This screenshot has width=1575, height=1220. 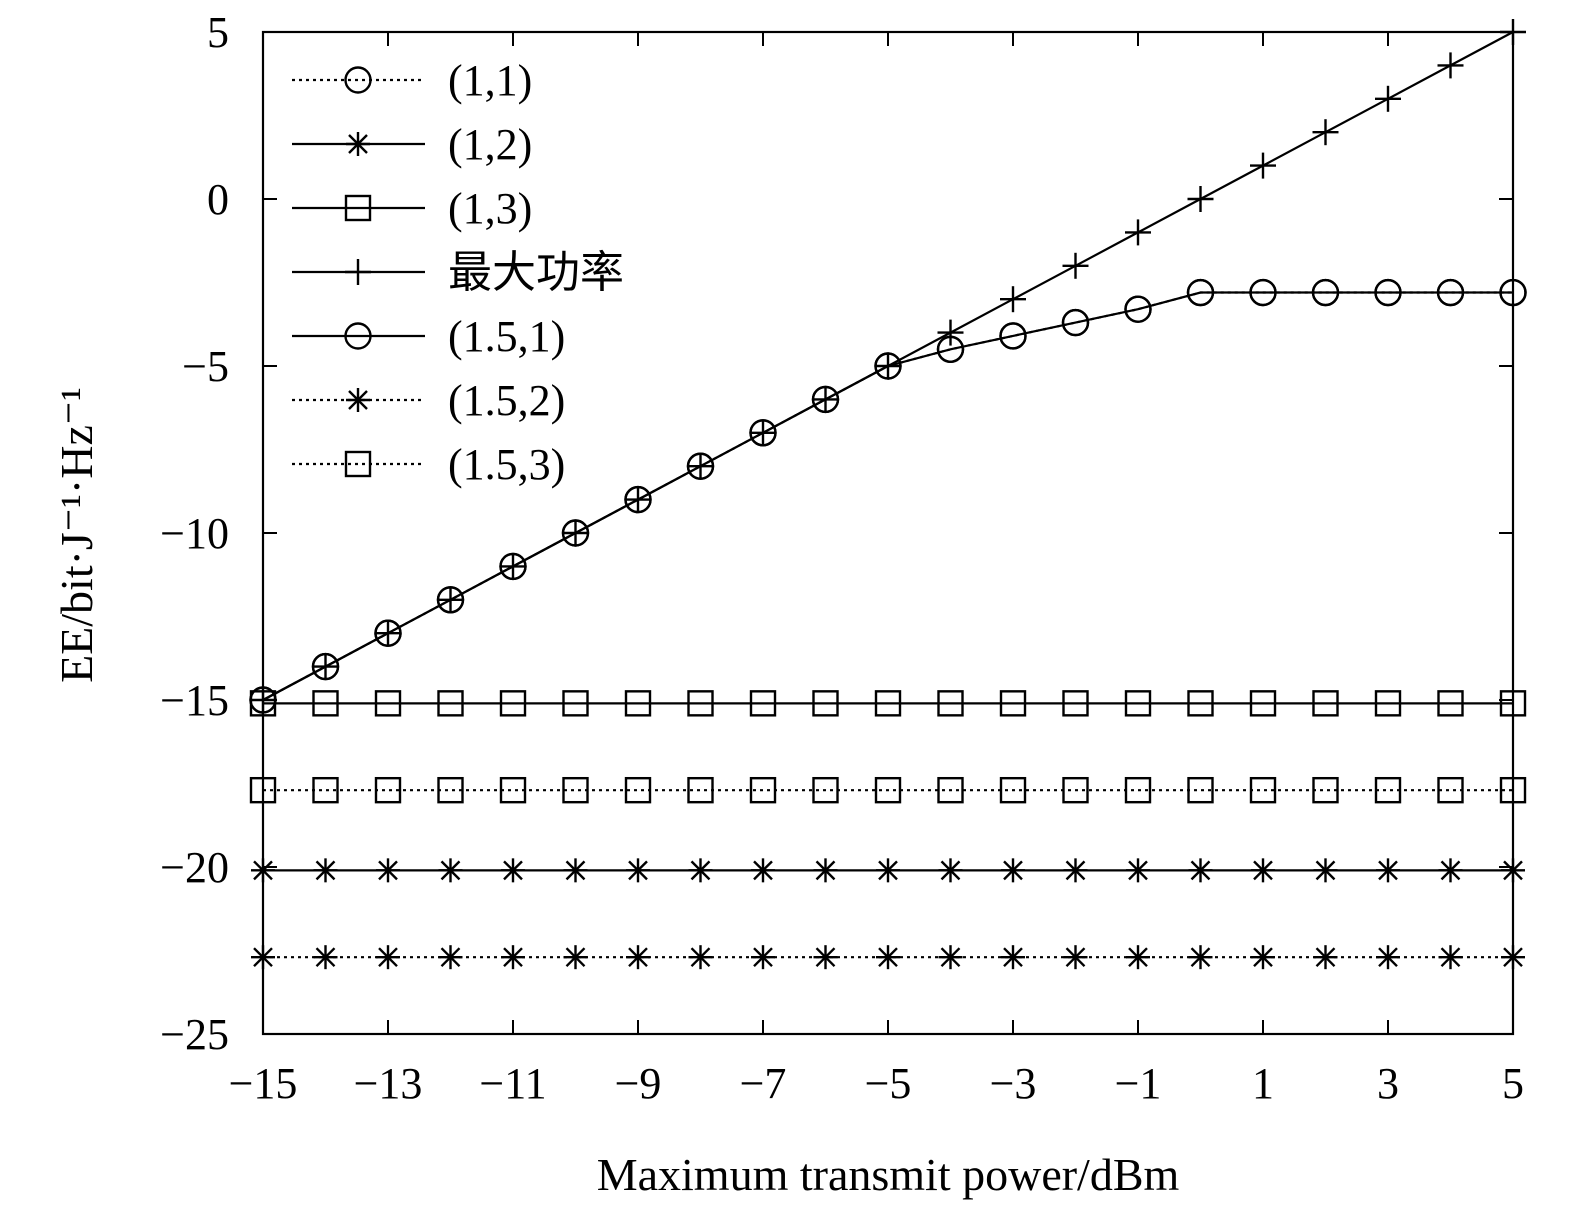 What do you see at coordinates (506, 464) in the screenshot?
I see `legend-label: (1.5,3)` at bounding box center [506, 464].